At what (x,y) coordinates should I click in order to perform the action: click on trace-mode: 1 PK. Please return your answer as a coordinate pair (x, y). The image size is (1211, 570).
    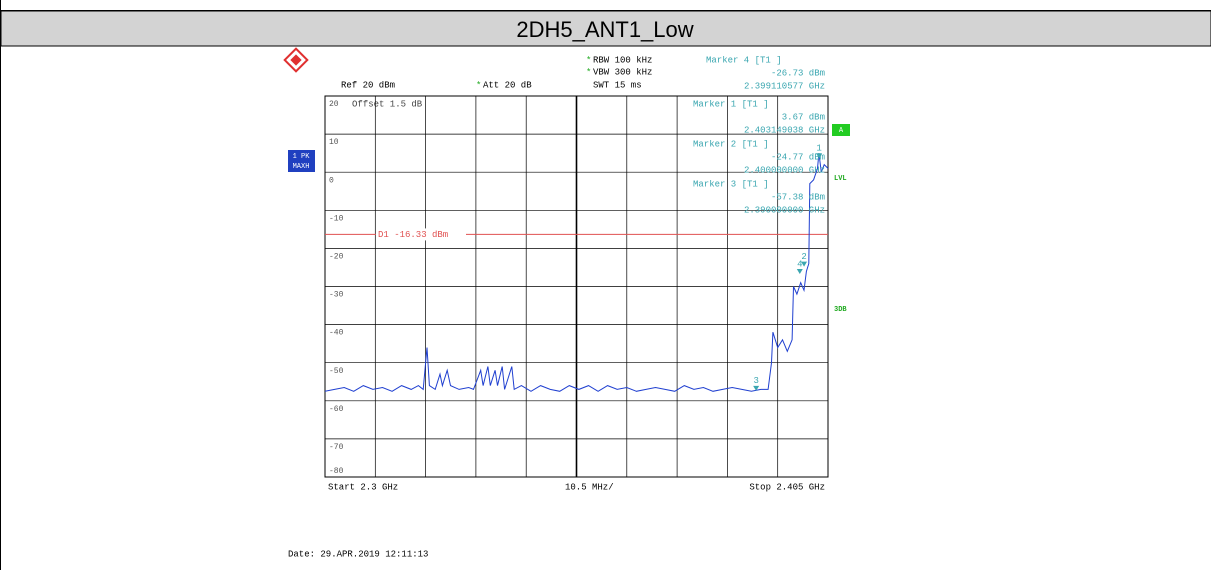
    Looking at the image, I should click on (302, 157).